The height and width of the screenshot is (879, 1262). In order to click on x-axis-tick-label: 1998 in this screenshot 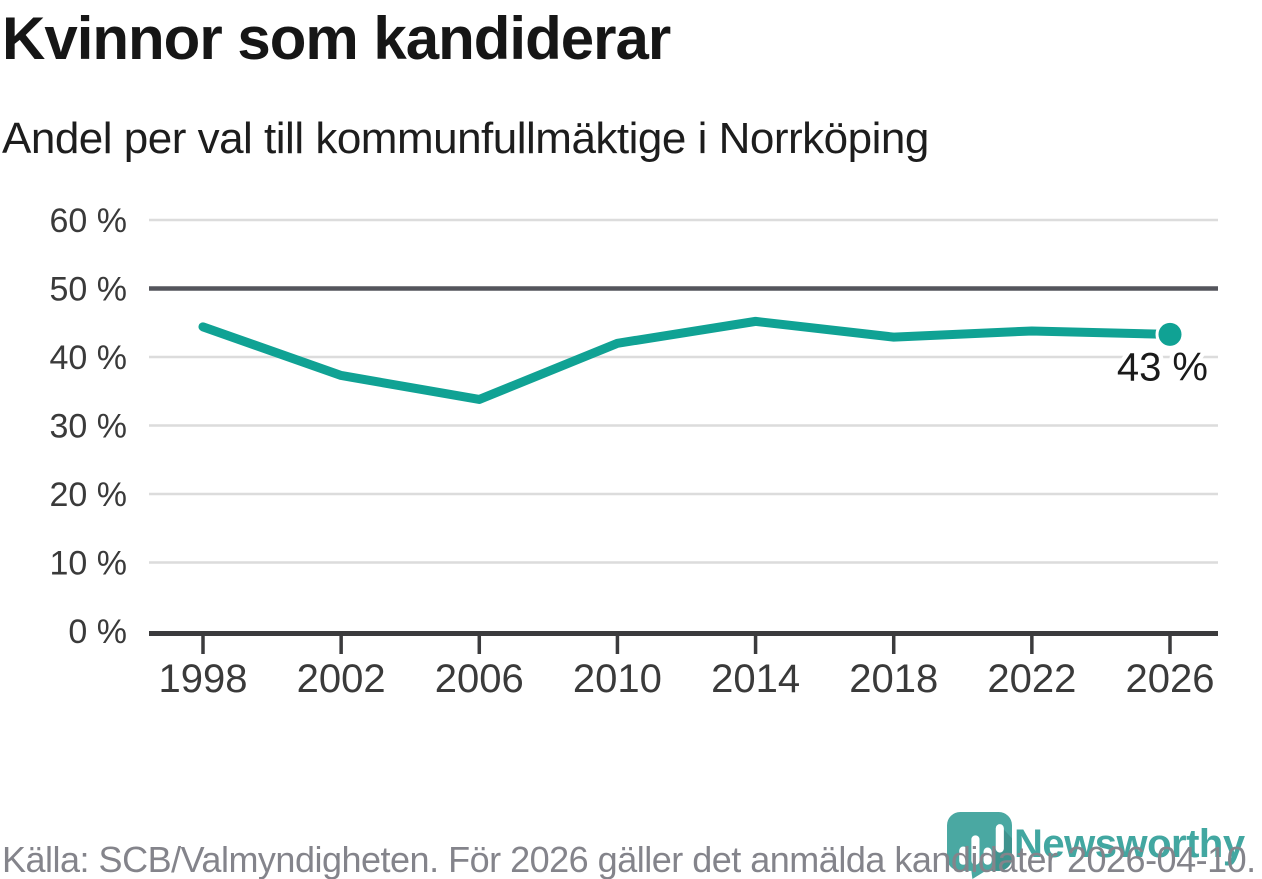, I will do `click(203, 679)`.